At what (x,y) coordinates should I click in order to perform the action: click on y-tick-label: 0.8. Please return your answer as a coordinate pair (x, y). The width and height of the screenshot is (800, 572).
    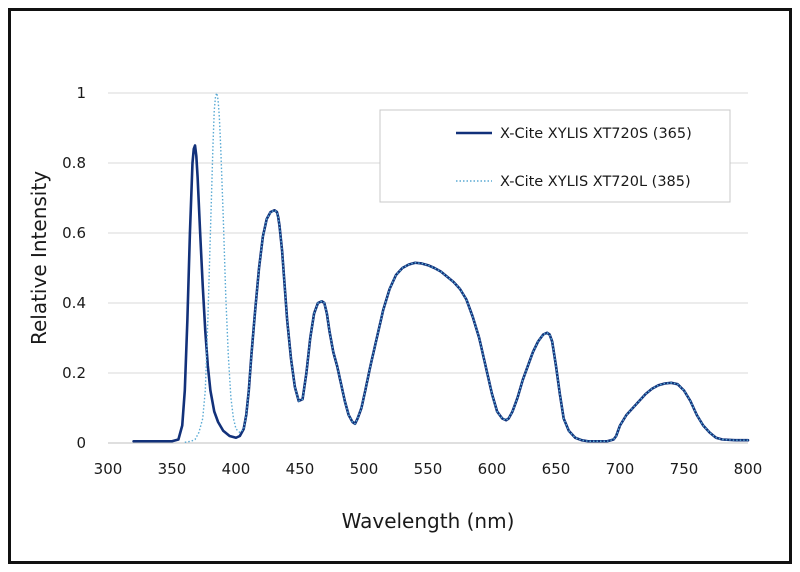
    Looking at the image, I should click on (74, 163).